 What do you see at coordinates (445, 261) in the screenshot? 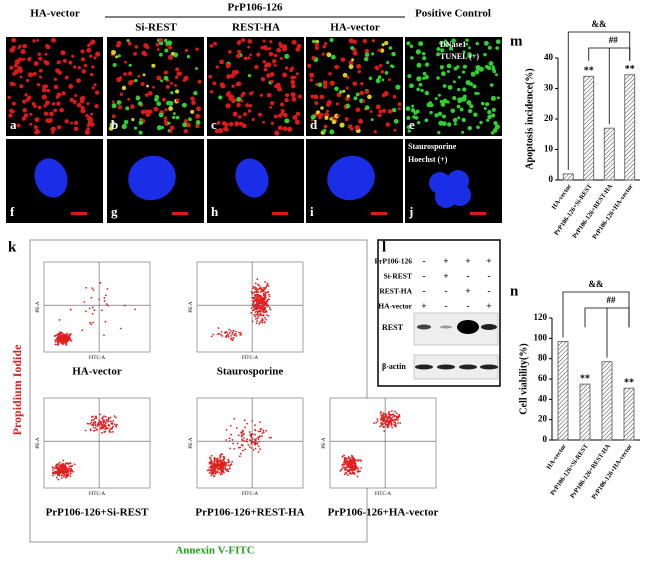
I see `blot-sign: +` at bounding box center [445, 261].